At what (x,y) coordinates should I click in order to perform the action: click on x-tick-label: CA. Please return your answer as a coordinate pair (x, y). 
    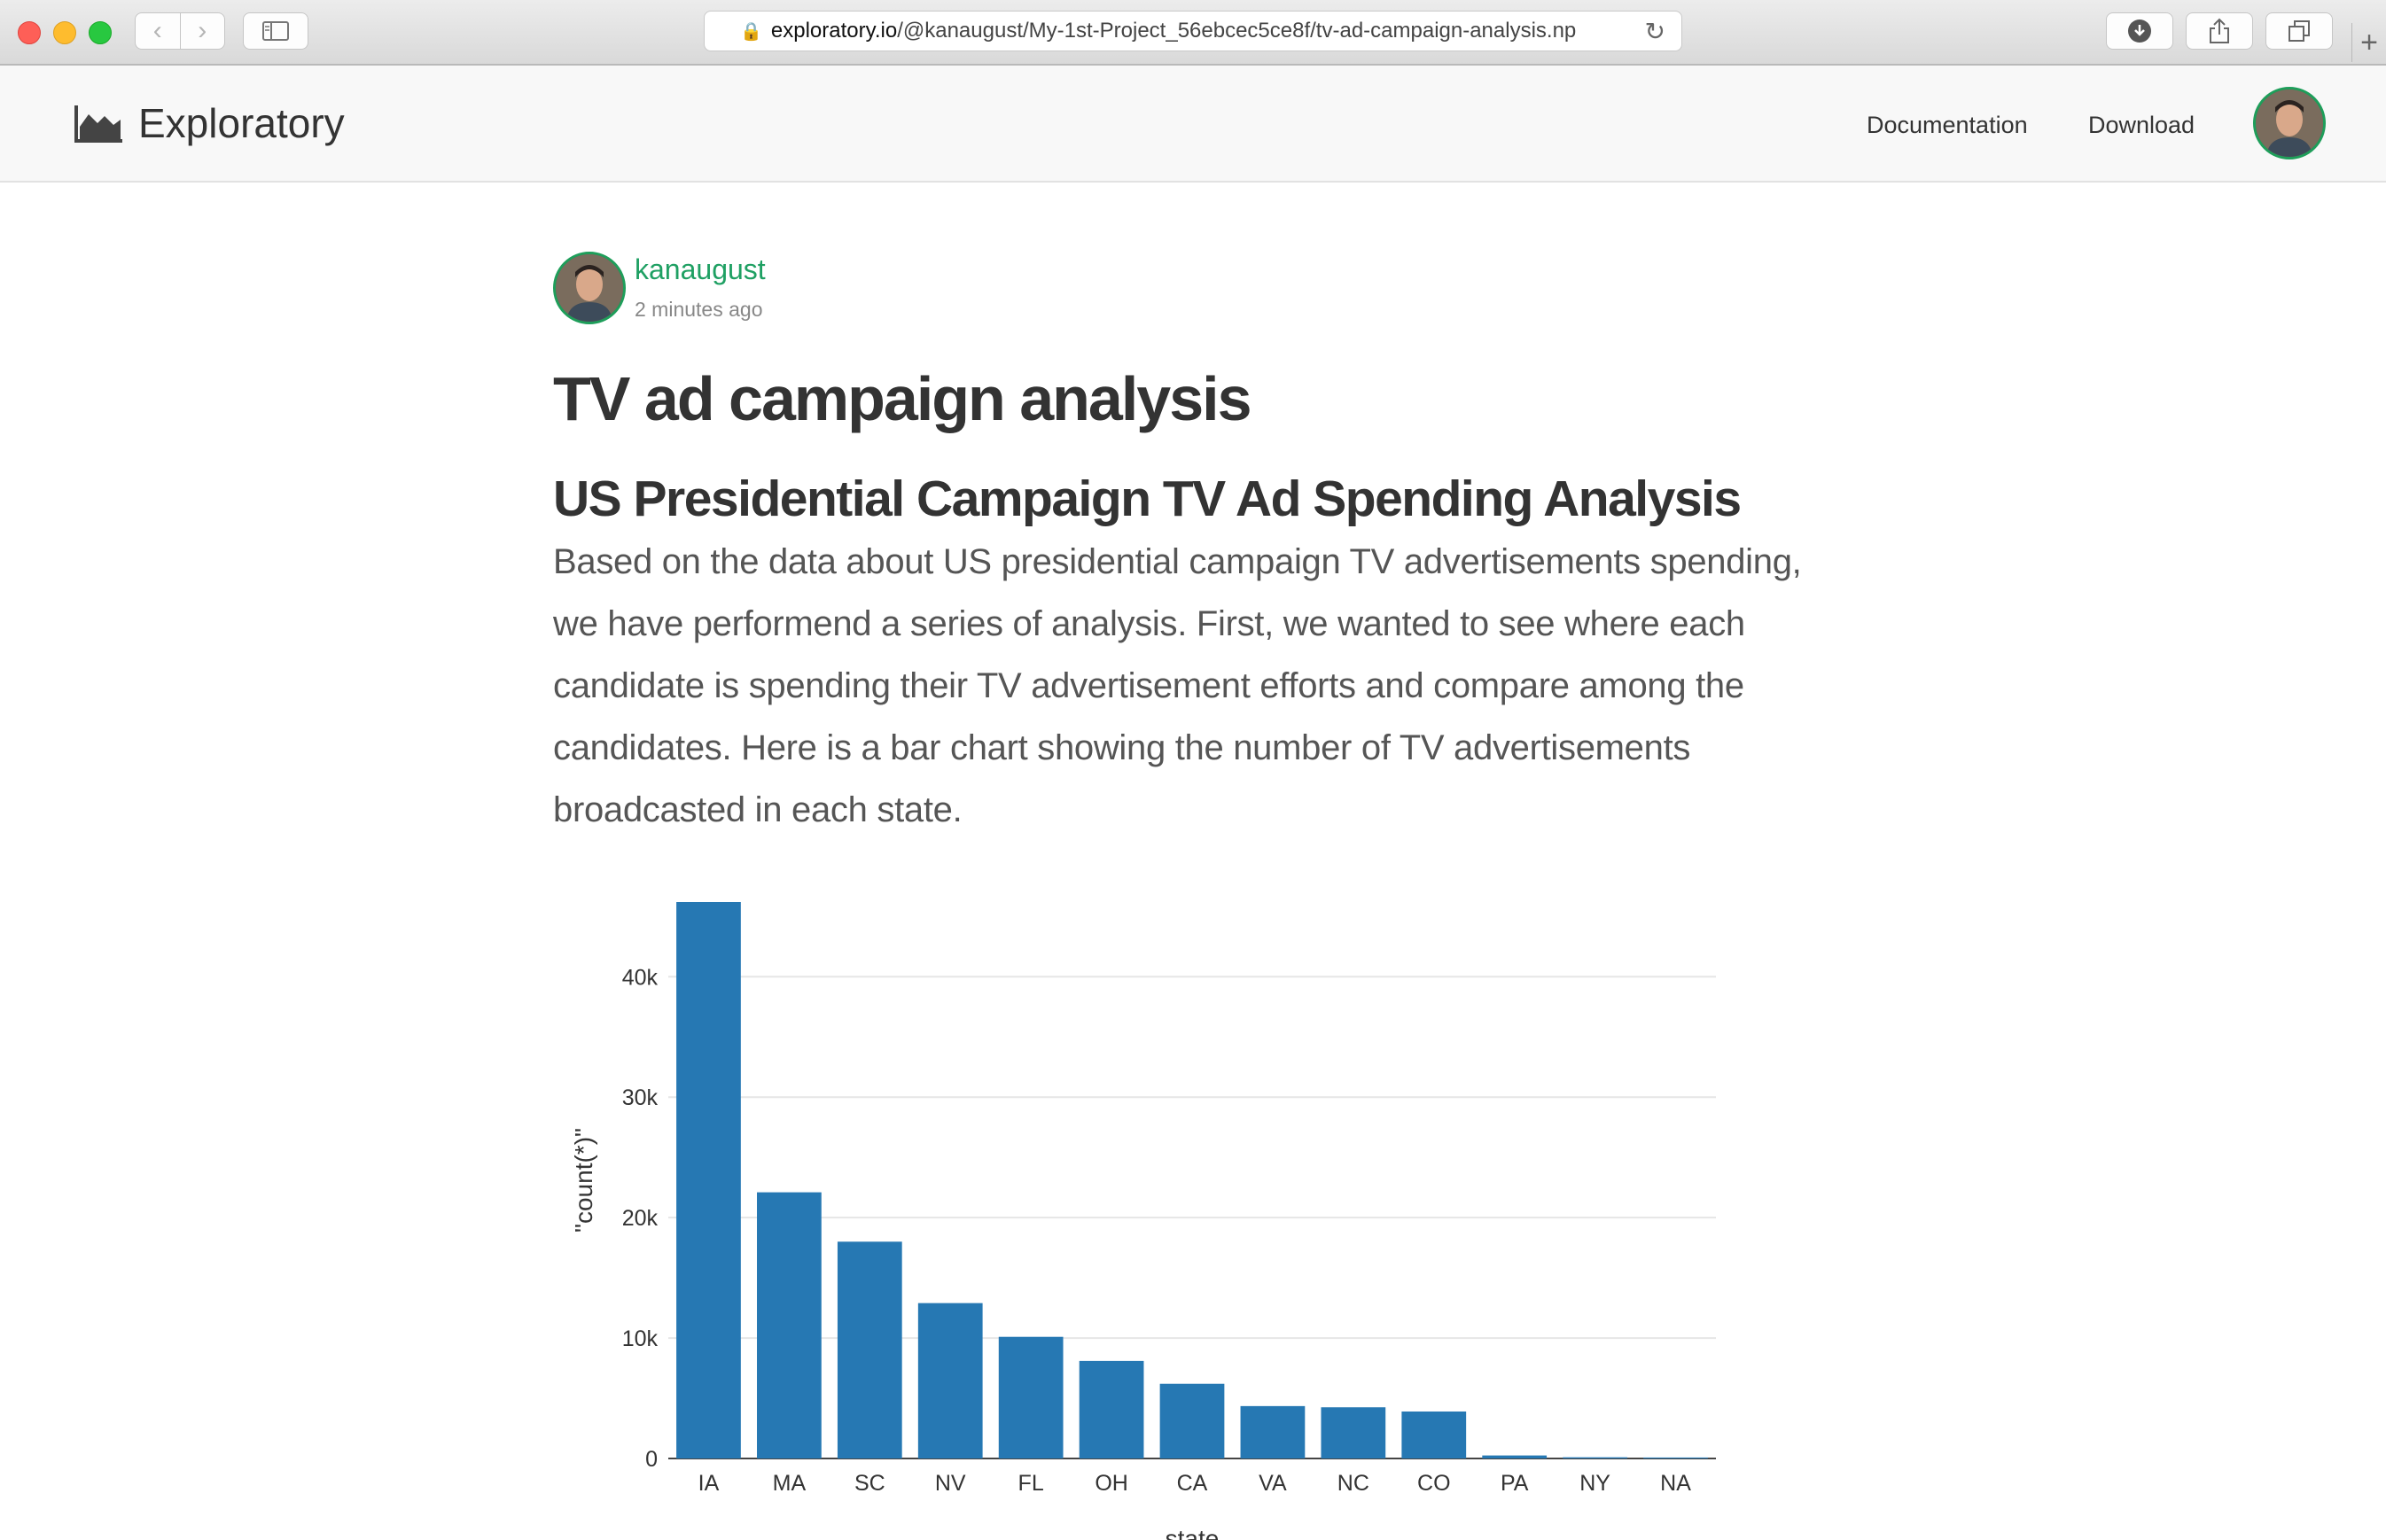
    Looking at the image, I should click on (1192, 1483).